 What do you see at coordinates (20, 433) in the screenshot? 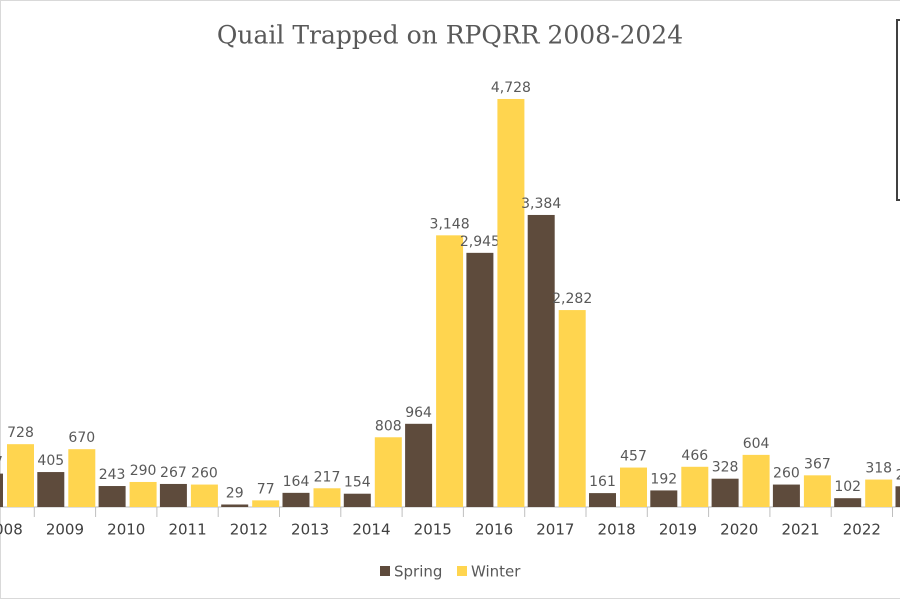
I see `data-label: 728` at bounding box center [20, 433].